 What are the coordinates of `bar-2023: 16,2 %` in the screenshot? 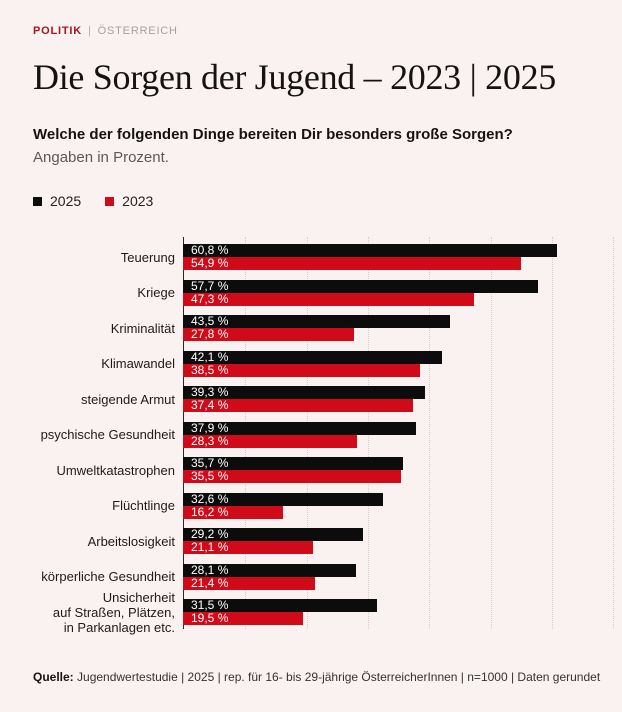 It's located at (233, 511).